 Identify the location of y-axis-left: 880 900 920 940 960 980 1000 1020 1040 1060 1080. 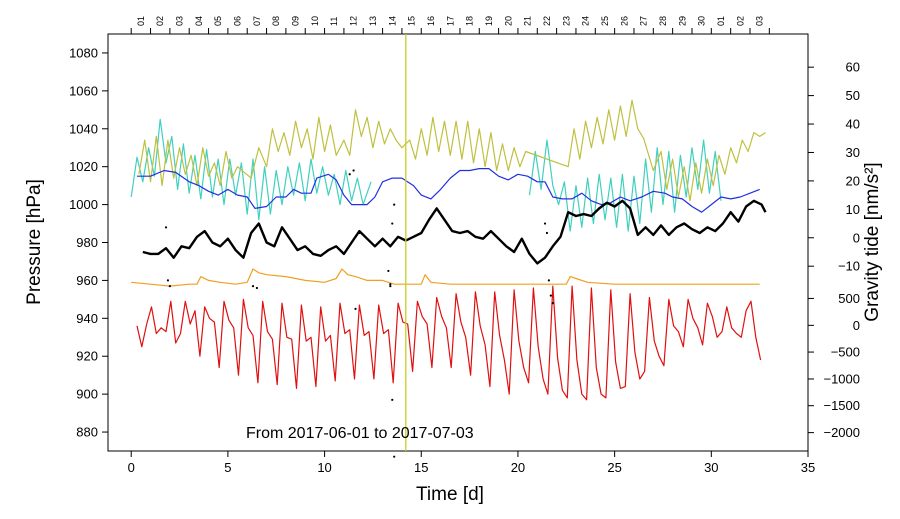
(88, 242).